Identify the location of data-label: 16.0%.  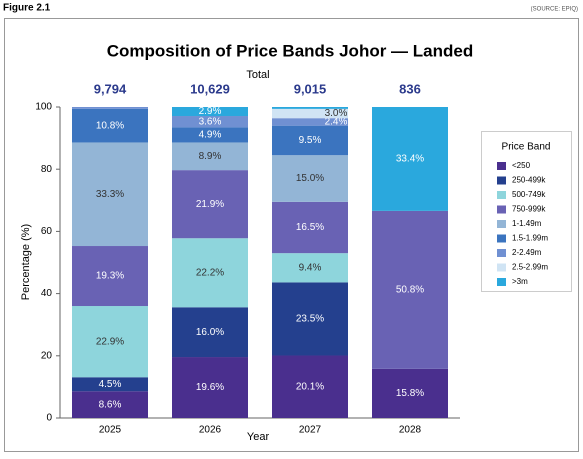
(210, 332).